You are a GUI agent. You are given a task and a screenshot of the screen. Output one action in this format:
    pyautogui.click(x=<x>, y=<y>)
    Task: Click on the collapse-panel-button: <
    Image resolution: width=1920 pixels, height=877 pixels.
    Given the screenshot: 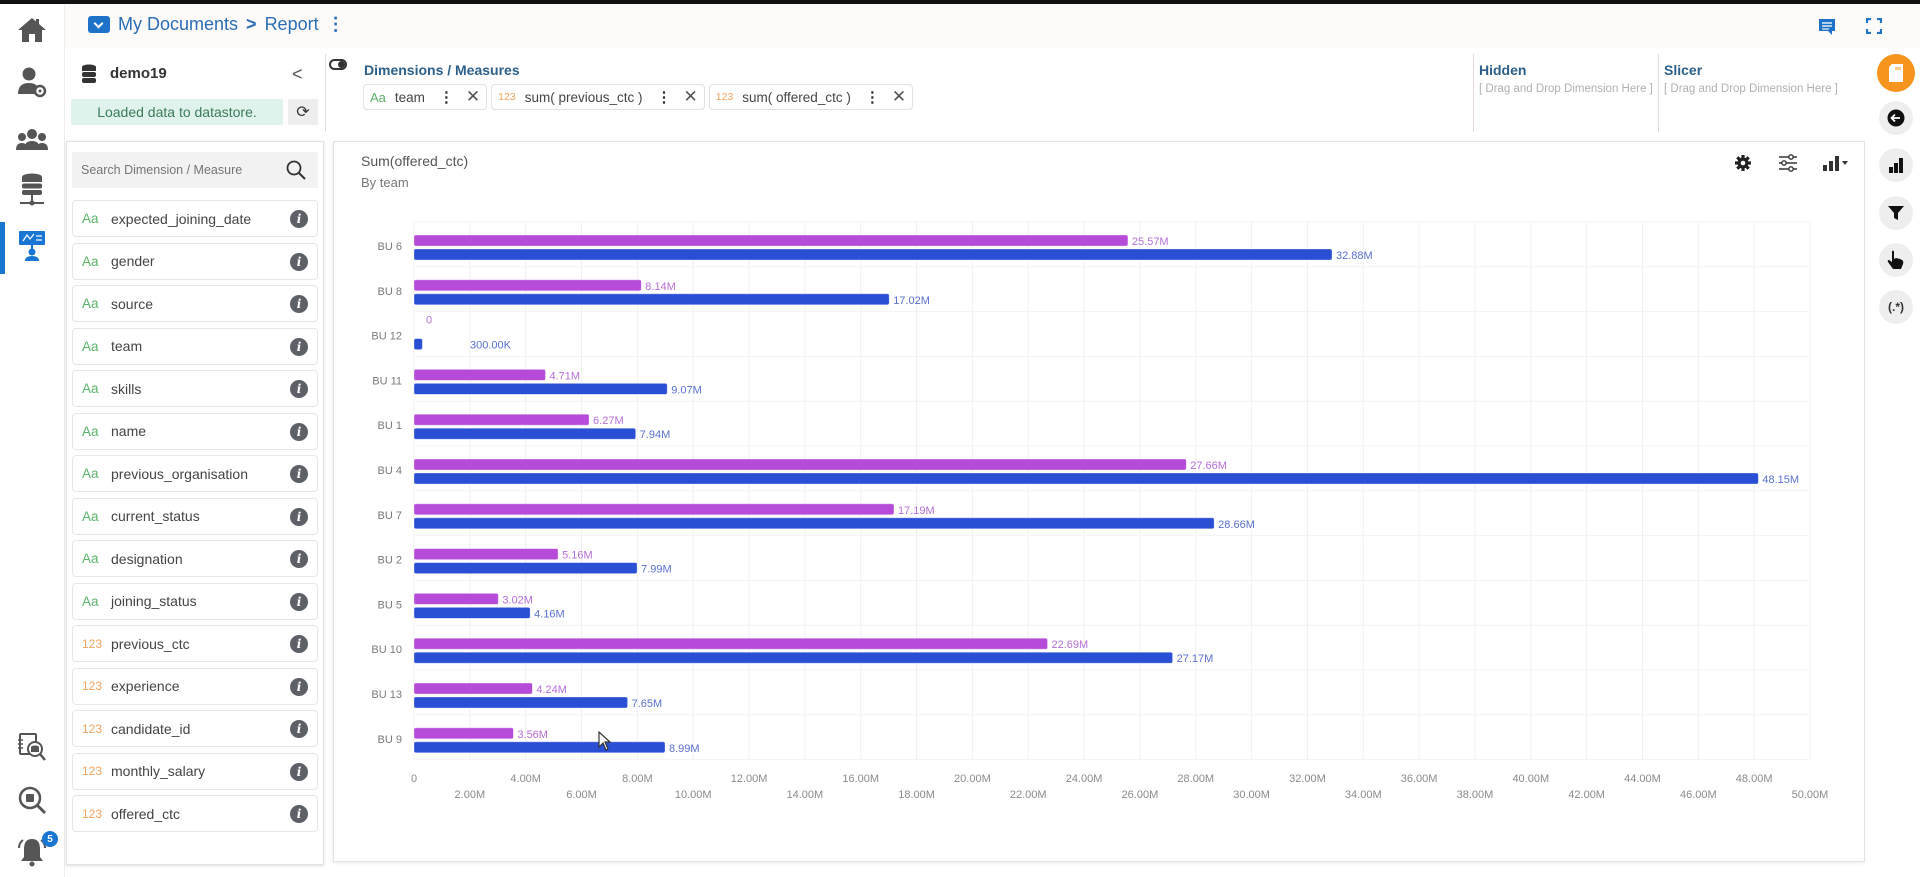 What is the action you would take?
    pyautogui.click(x=297, y=74)
    